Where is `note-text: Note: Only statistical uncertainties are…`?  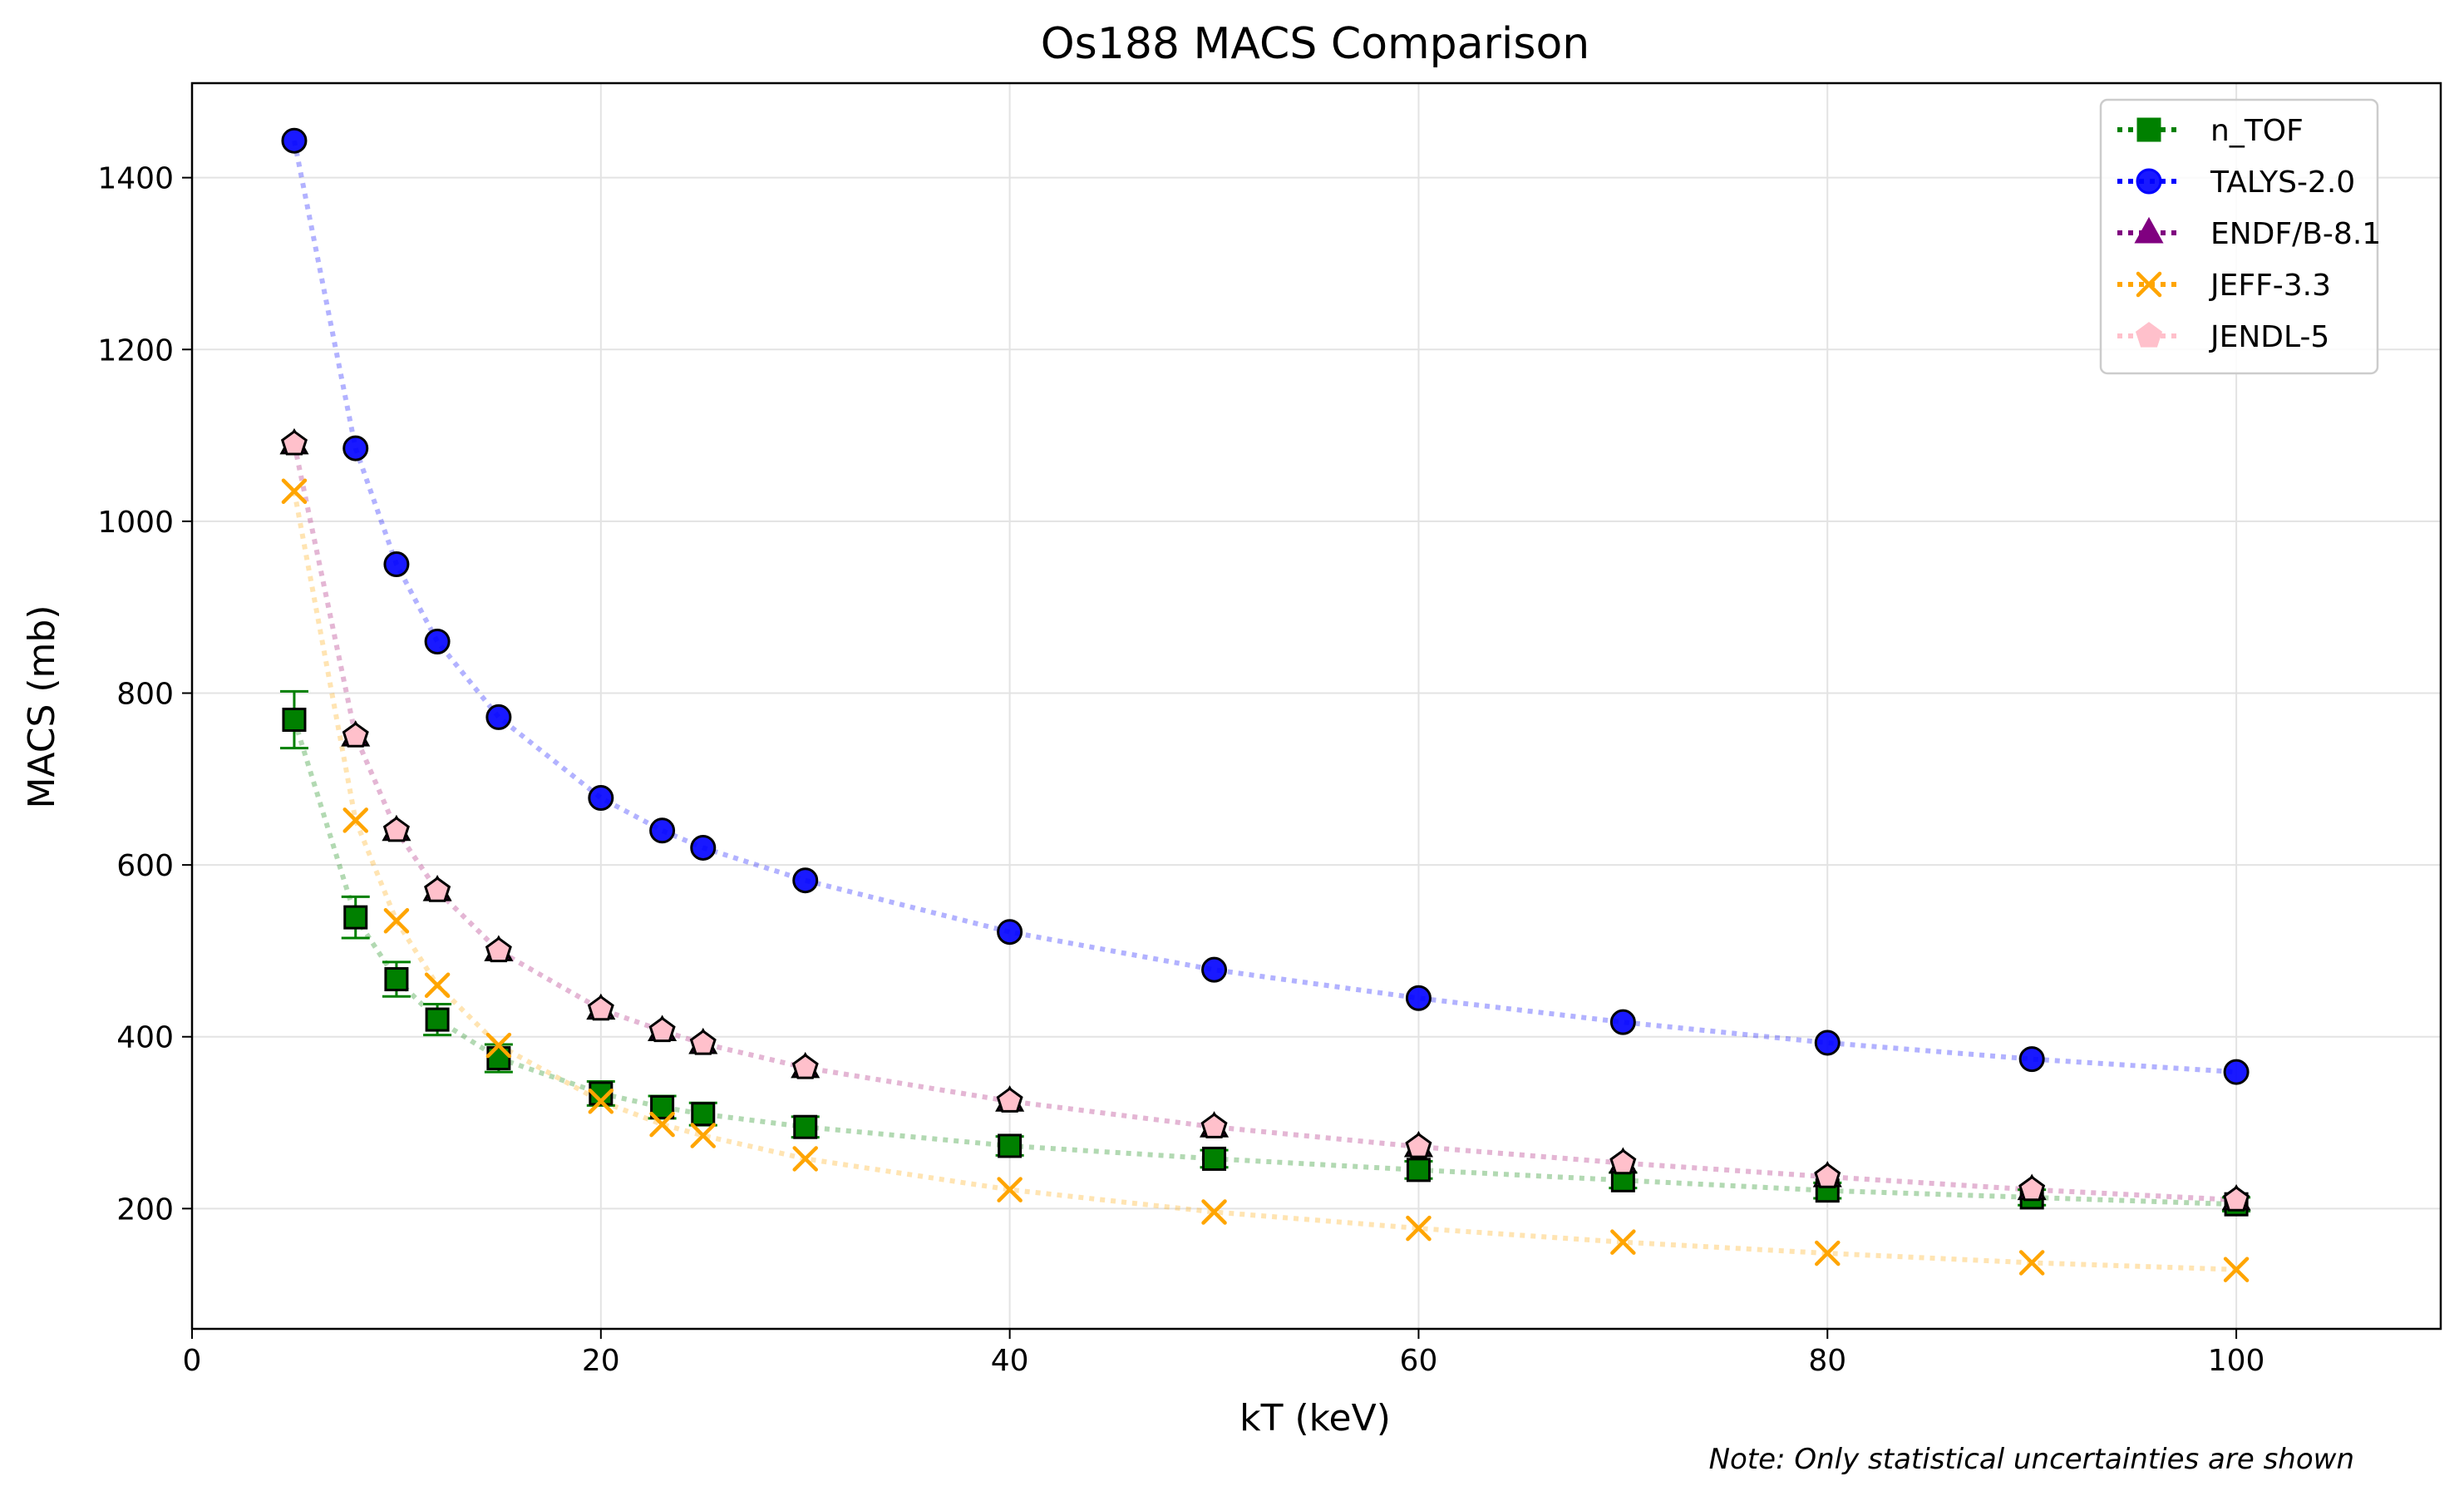 note-text: Note: Only statistical uncertainties are… is located at coordinates (2031, 1459).